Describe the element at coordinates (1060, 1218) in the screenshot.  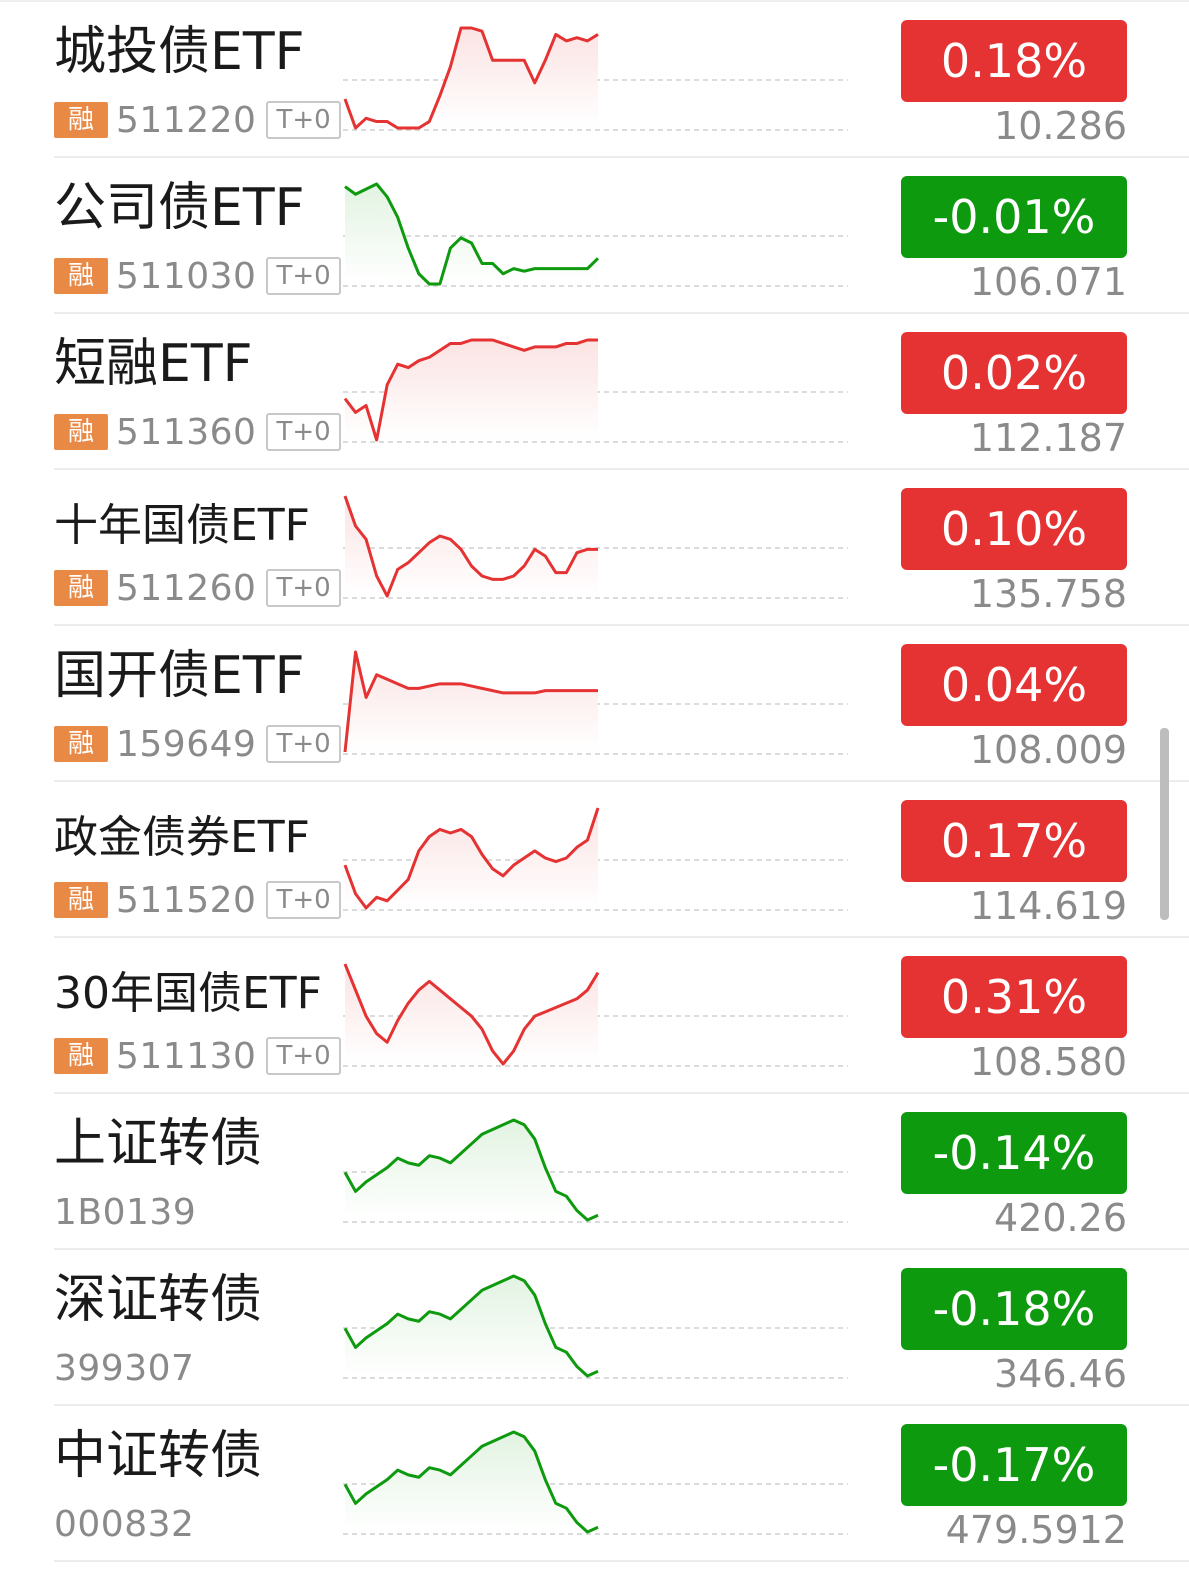
I see `latest-price: 420.26` at that location.